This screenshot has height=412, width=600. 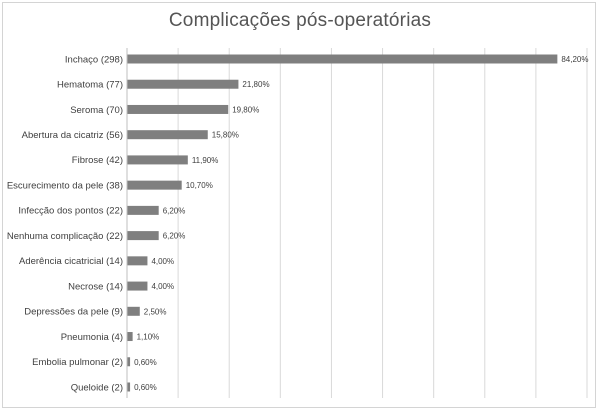 What do you see at coordinates (95, 286) in the screenshot?
I see `category-label: Necrose (14)` at bounding box center [95, 286].